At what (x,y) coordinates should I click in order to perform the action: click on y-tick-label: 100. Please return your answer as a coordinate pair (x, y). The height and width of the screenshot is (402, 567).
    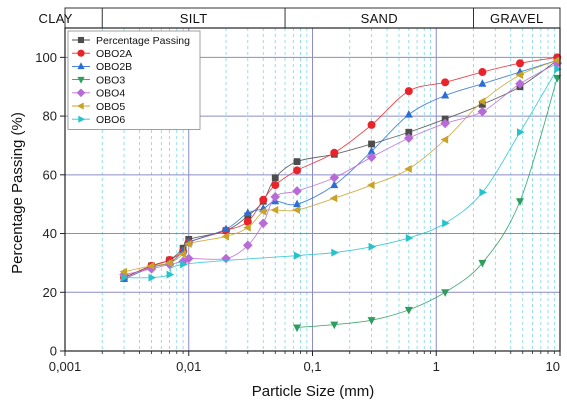
    Looking at the image, I should click on (46, 57).